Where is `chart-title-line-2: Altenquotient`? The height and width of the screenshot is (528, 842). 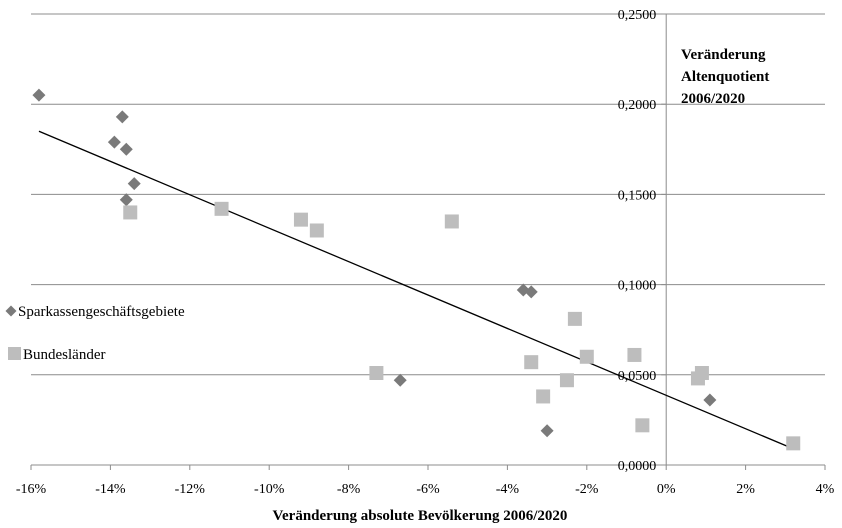 chart-title-line-2: Altenquotient is located at coordinates (725, 77).